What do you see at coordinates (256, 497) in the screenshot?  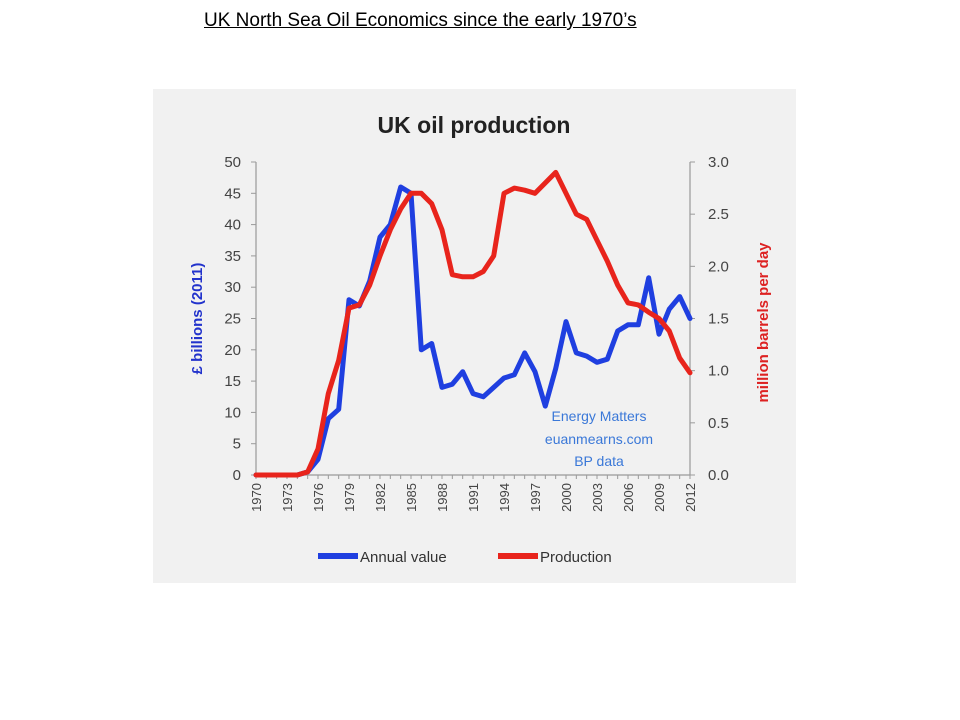 I see `x-tick-label: 1970` at bounding box center [256, 497].